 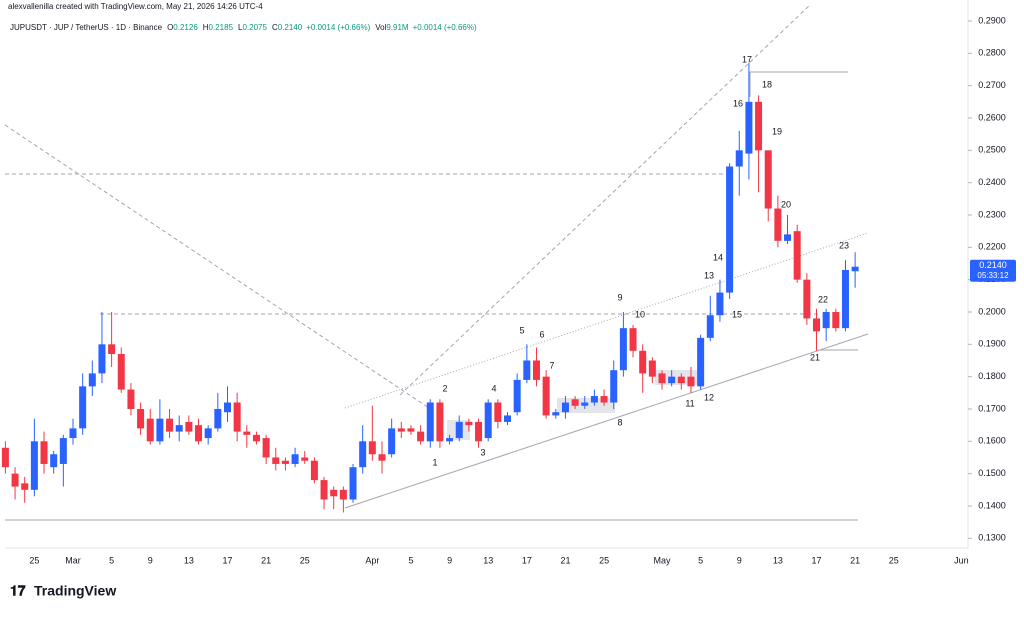 What do you see at coordinates (493, 388) in the screenshot?
I see `wave-label: 4` at bounding box center [493, 388].